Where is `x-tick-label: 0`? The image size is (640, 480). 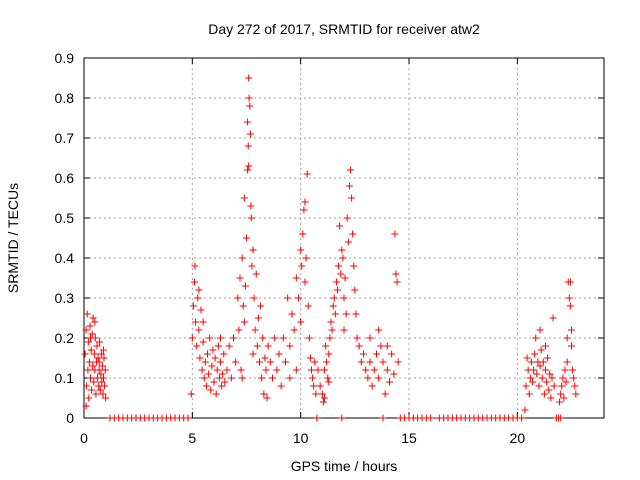
x-tick-label: 0 is located at coordinates (84, 438).